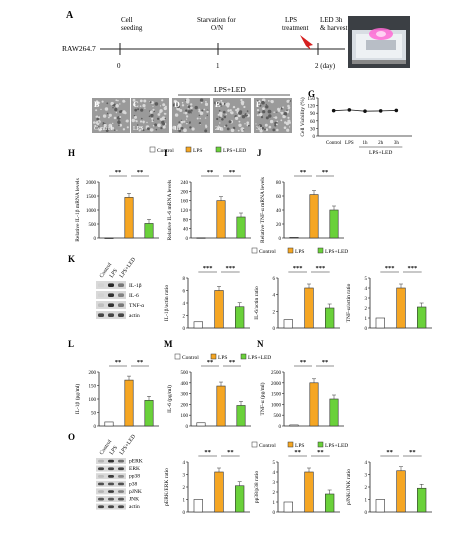  I want to click on x-tick-label: Control, so click(334, 143).